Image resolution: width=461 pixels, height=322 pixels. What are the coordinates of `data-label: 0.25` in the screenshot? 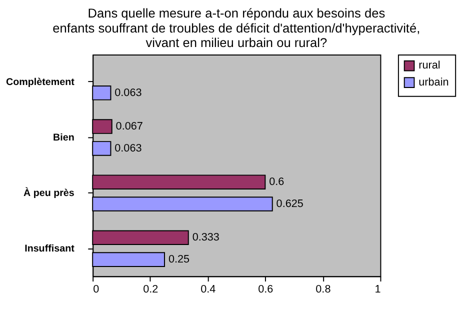 It's located at (179, 260).